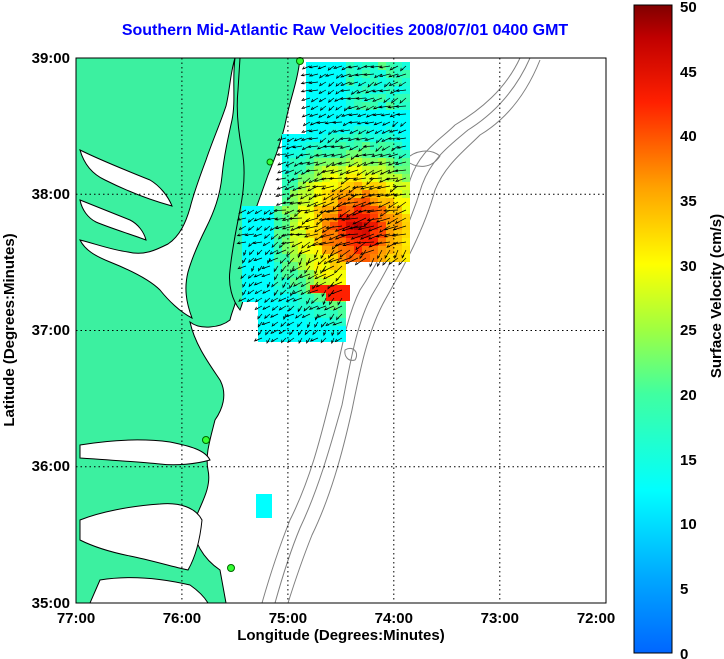 This screenshot has height=659, width=724. Describe the element at coordinates (51, 330) in the screenshot. I see `y-tick-label: 37:00` at that location.